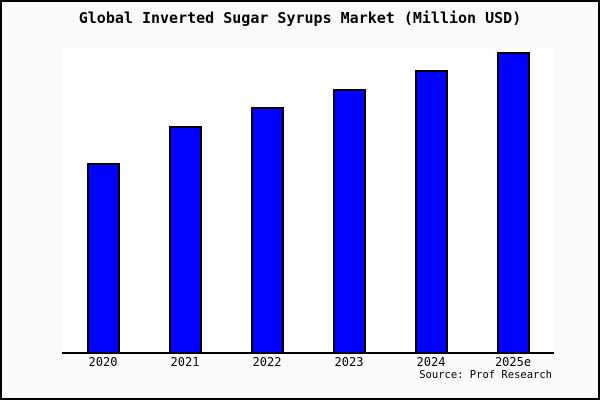  I want to click on x-tick-label-2024: 2024, so click(431, 362).